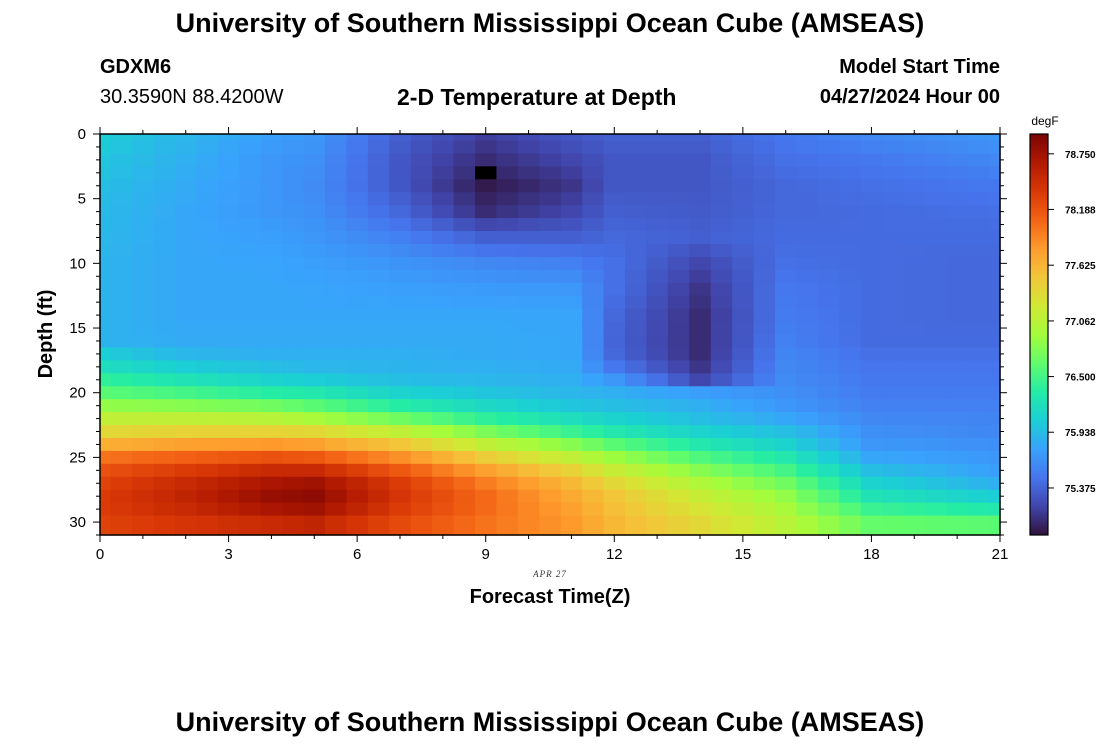 Image resolution: width=1100 pixels, height=750 pixels. Describe the element at coordinates (77, 522) in the screenshot. I see `y-tick-label: 30` at that location.